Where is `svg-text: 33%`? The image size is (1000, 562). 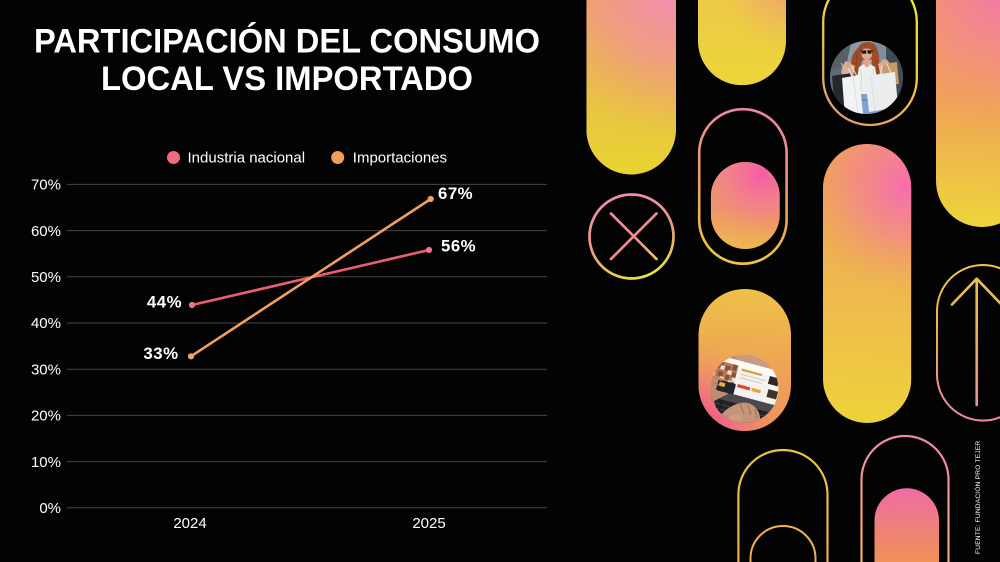 svg-text: 33% is located at coordinates (160, 353).